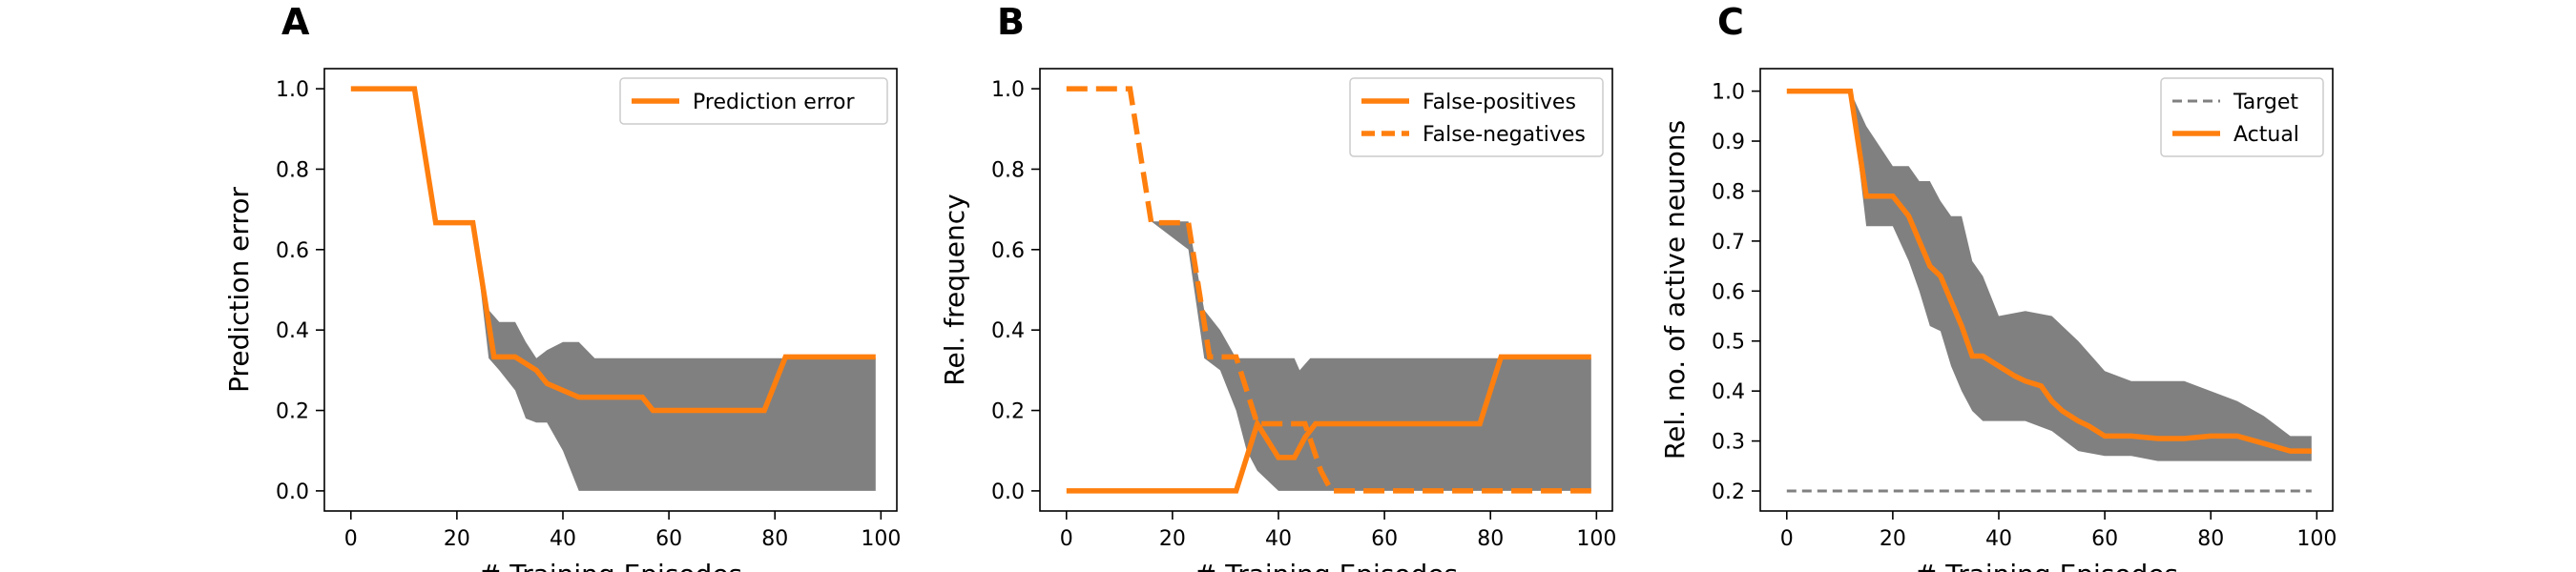  I want to click on series-line-false-positives, so click(1328, 424).